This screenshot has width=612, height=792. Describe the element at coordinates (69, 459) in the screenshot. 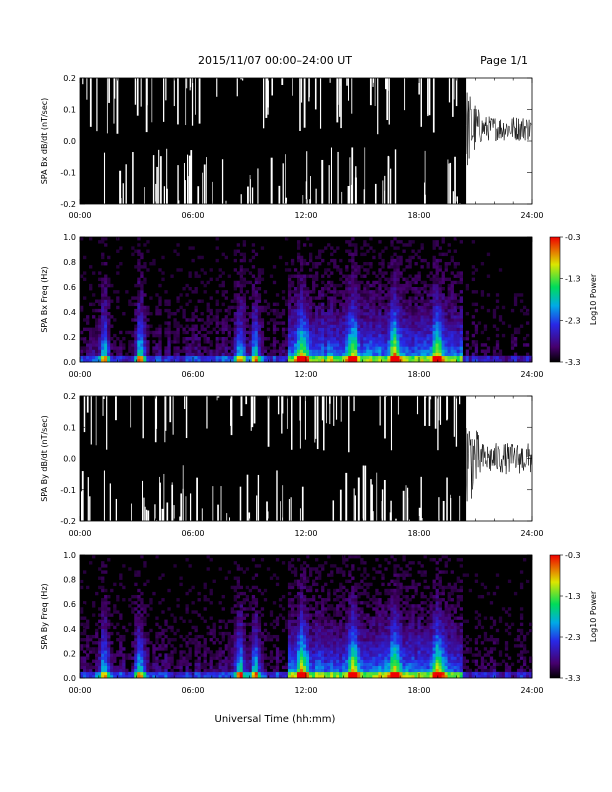

I see `y-tick-label: 0.0` at that location.